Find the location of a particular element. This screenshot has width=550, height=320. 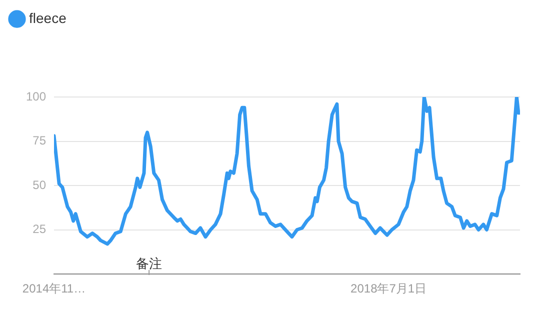

legend-label: fleece is located at coordinates (48, 18).